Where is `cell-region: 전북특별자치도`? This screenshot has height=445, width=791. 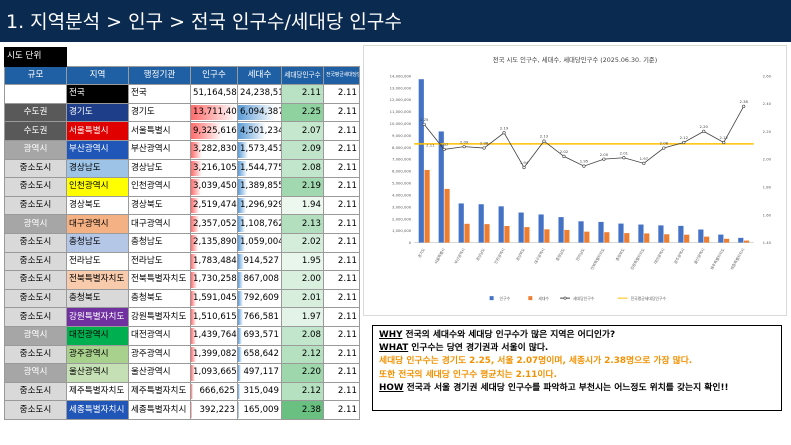 cell-region: 전북특별자치도 is located at coordinates (97, 280).